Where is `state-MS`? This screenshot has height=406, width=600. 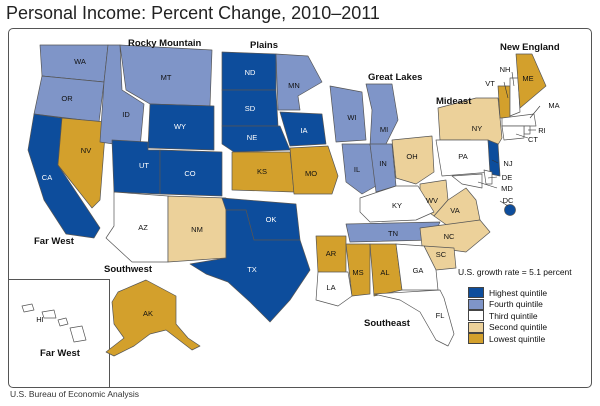 state-MS is located at coordinates (358, 270).